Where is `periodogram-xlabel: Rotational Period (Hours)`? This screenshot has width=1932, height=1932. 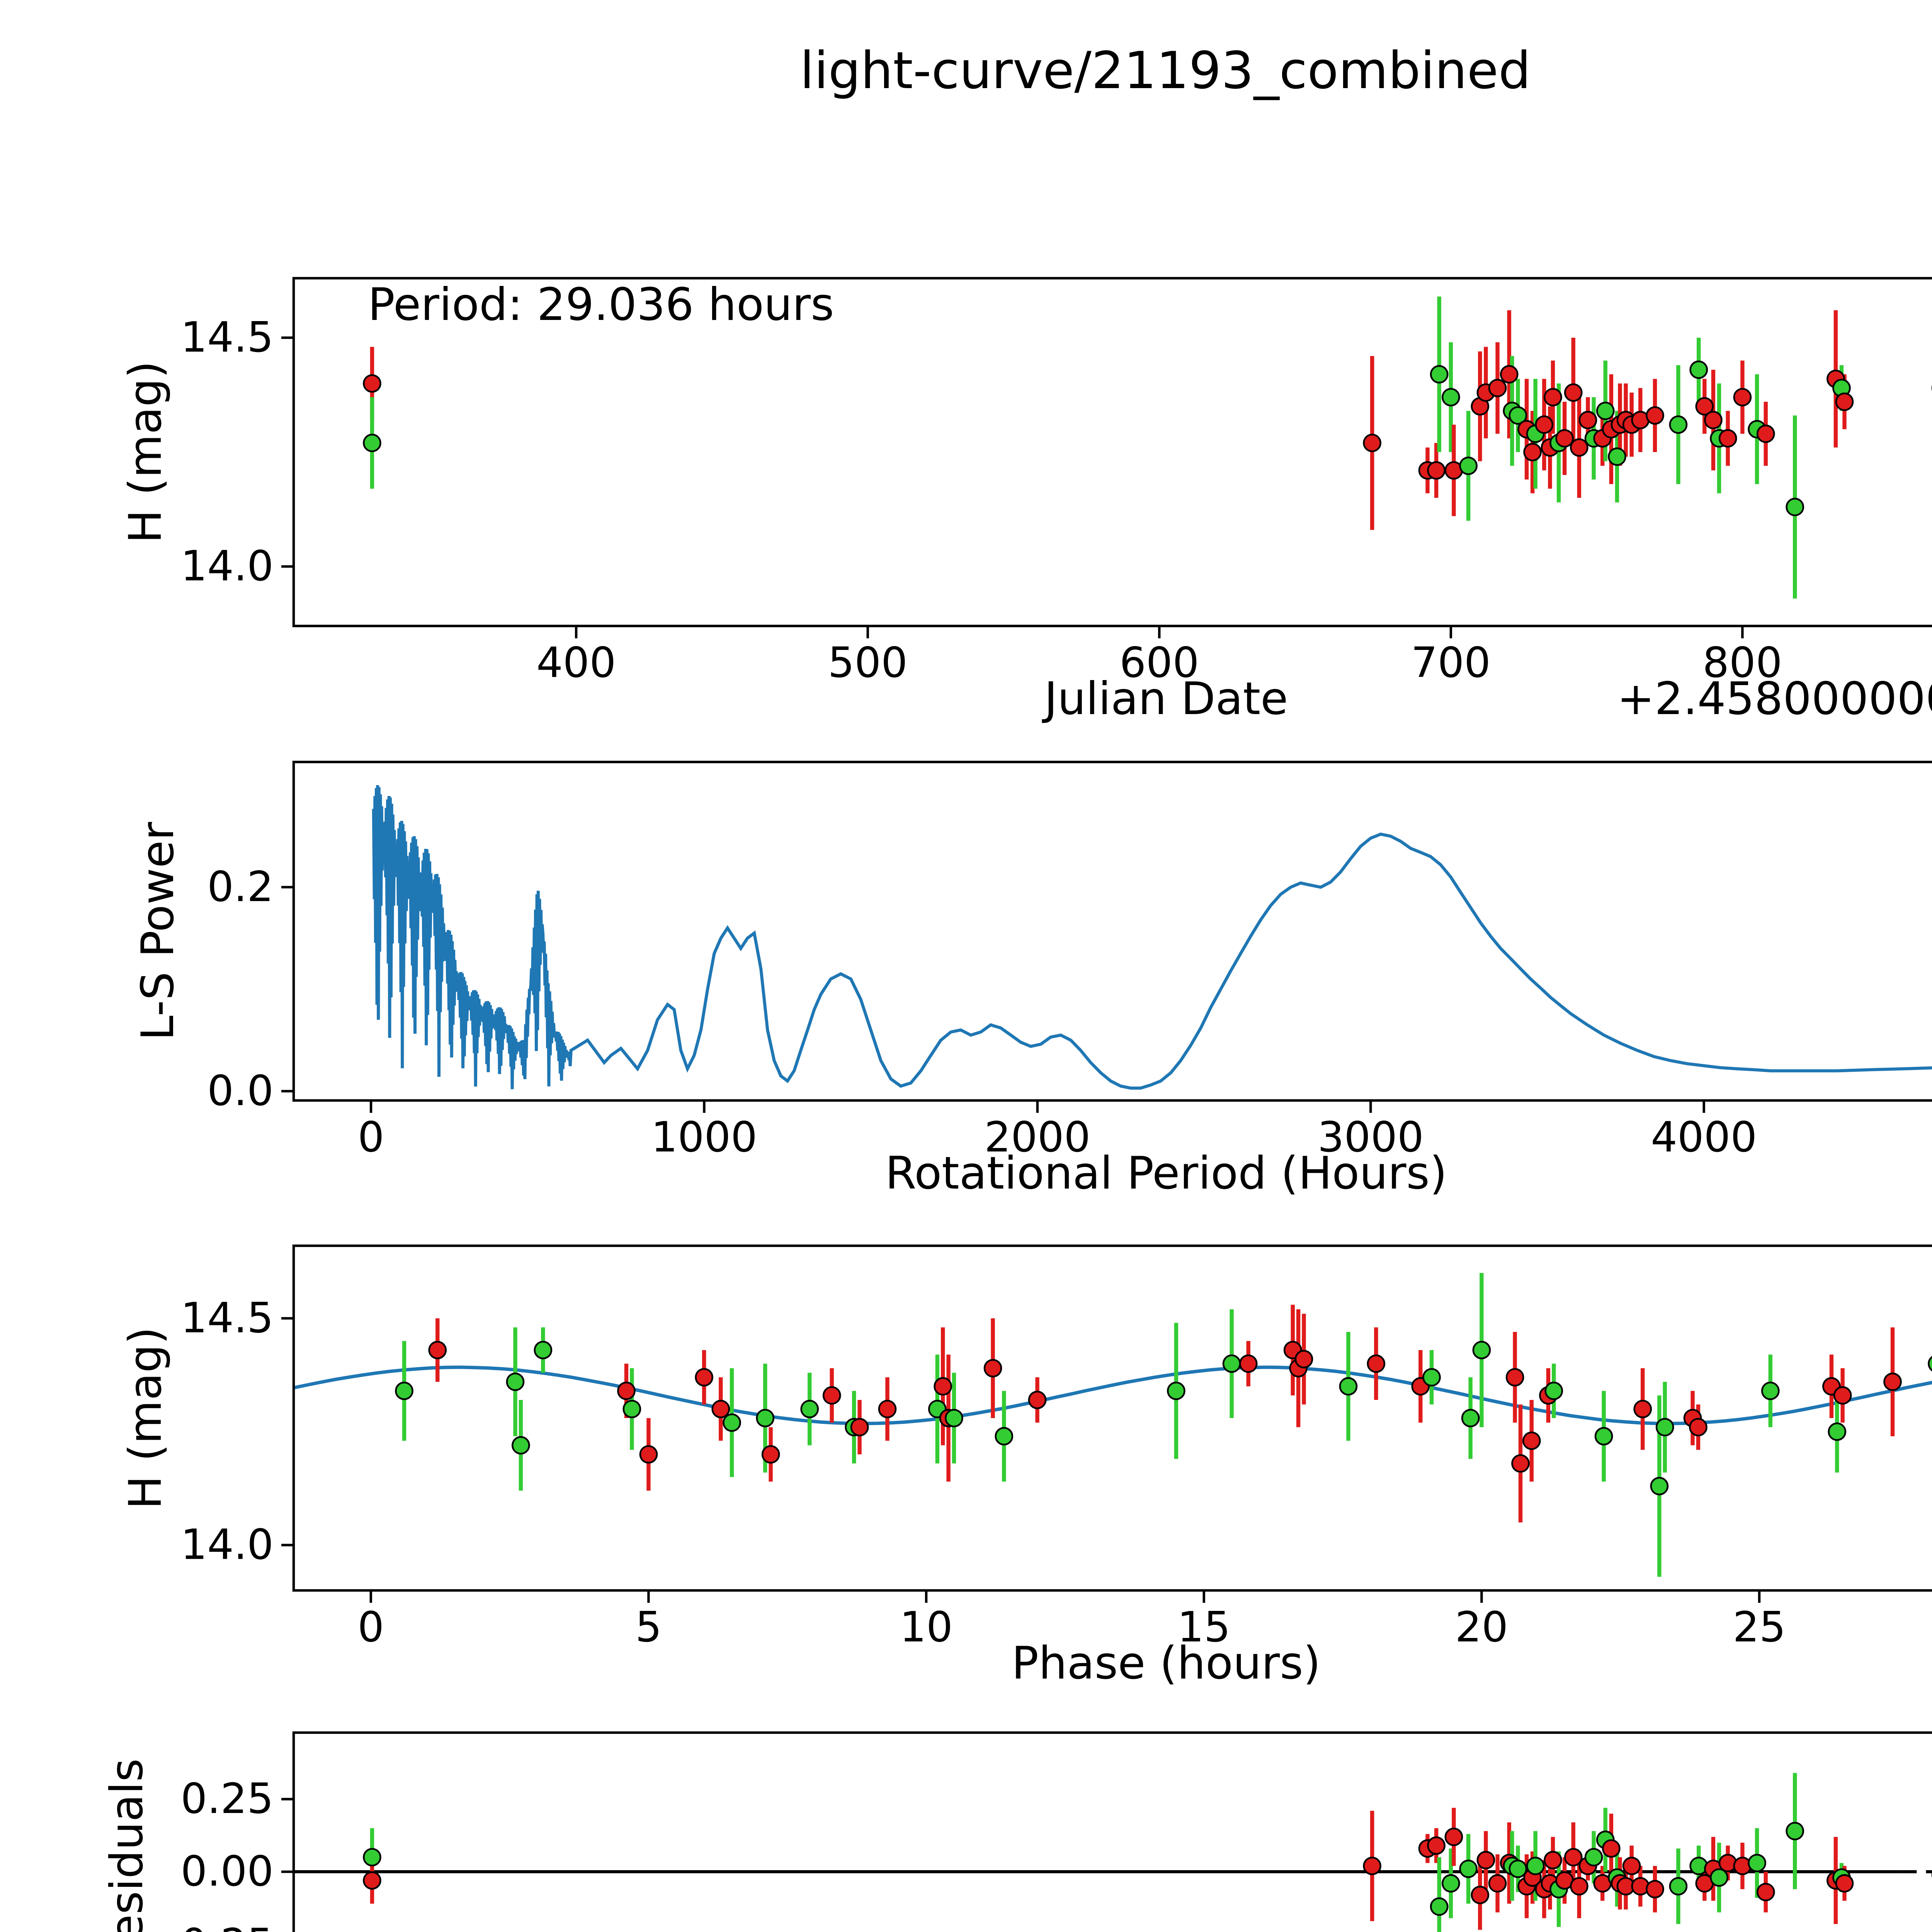
periodogram-xlabel: Rotational Period (Hours) is located at coordinates (1166, 1173).